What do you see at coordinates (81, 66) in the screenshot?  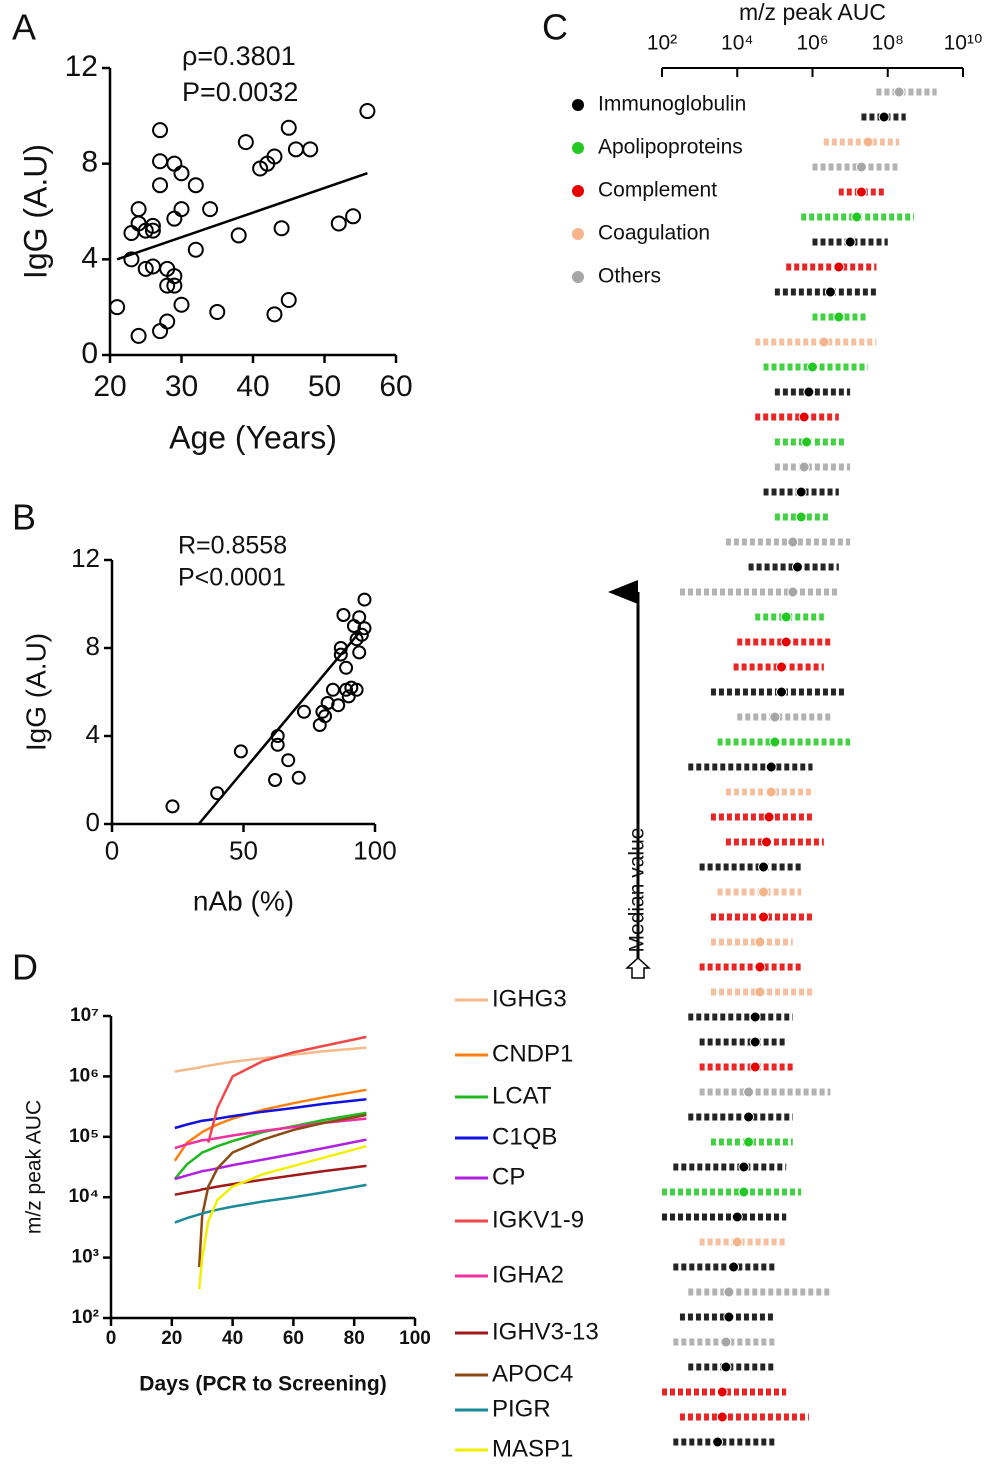 I see `y-tick-label: 12` at bounding box center [81, 66].